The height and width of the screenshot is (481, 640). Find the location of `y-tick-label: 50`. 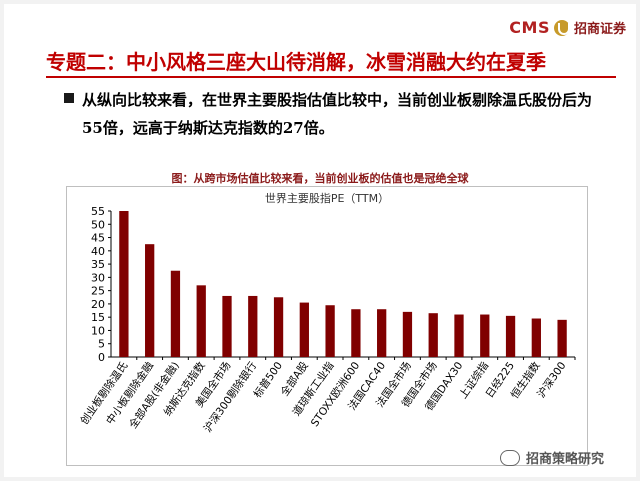

y-tick-label: 50 is located at coordinates (98, 224).